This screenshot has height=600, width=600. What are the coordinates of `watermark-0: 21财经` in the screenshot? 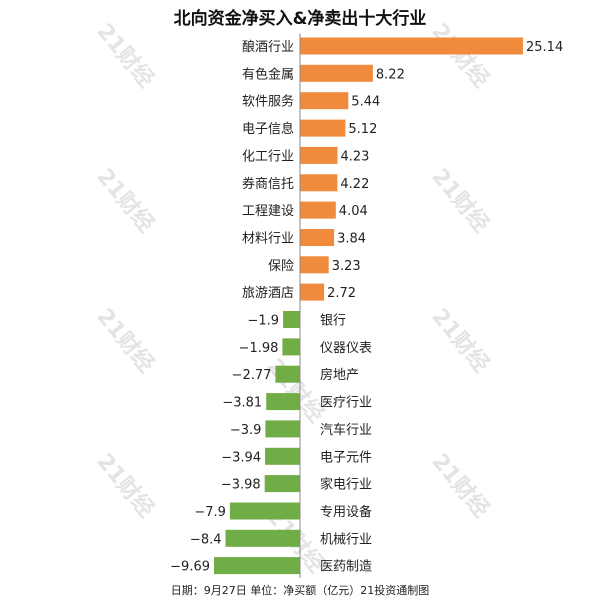 It's located at (125, 56).